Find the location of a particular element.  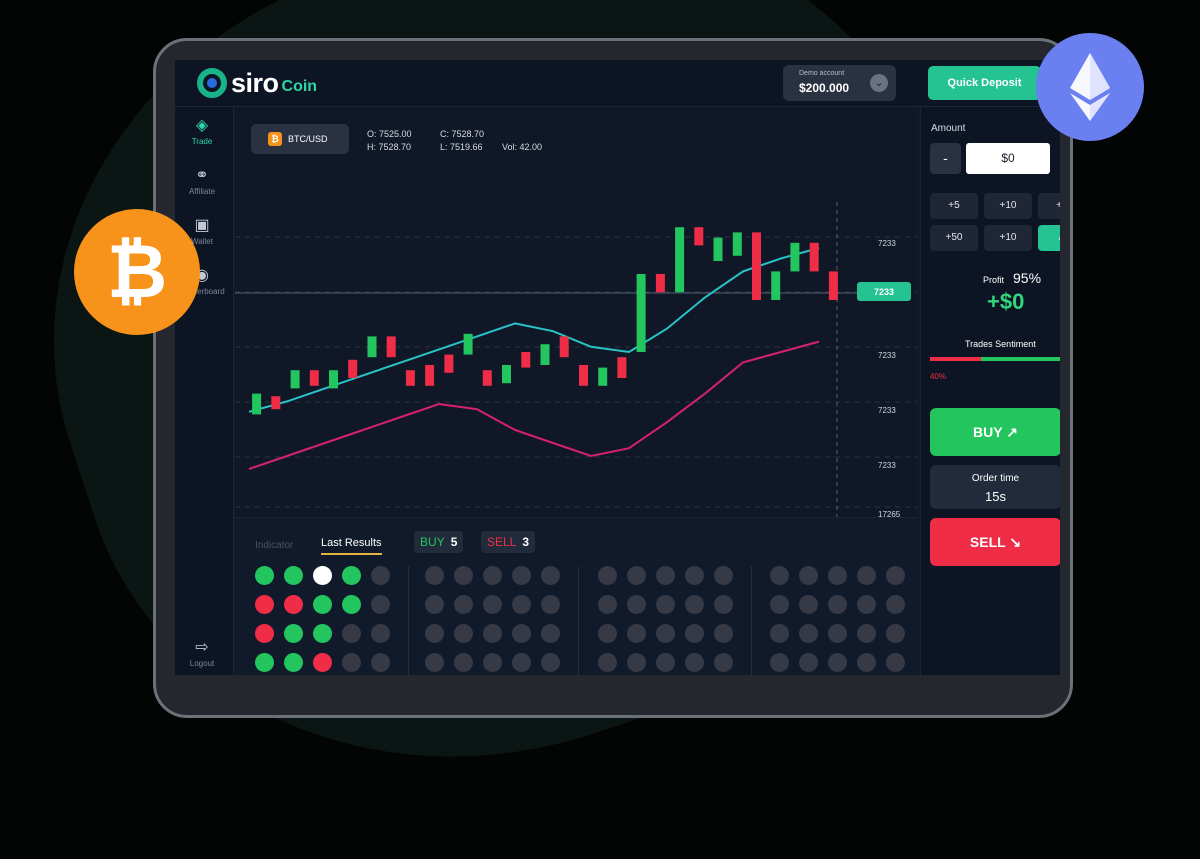

tab-last-results: Last Results is located at coordinates (351, 546).